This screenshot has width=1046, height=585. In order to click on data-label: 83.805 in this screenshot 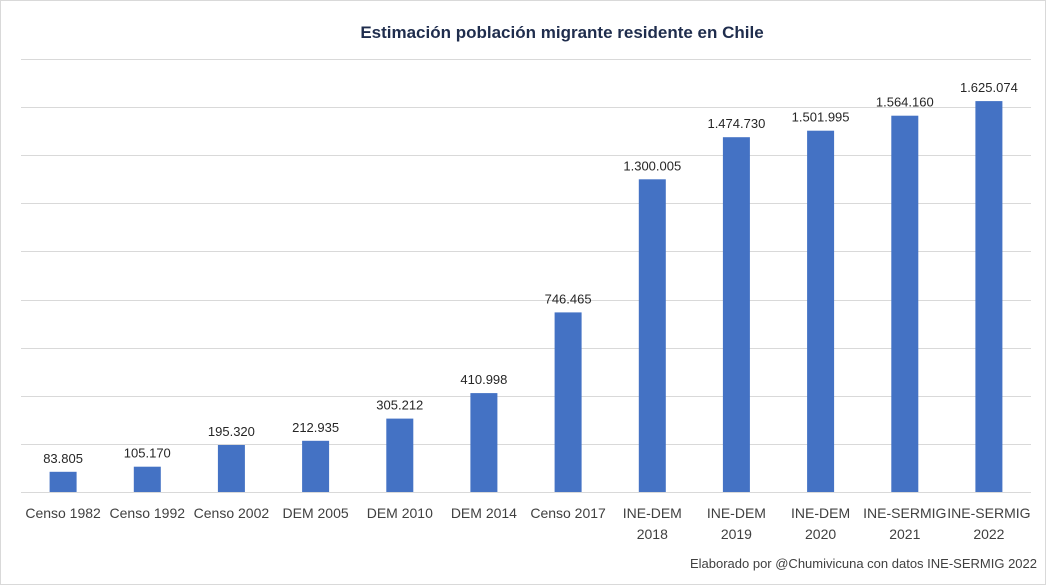, I will do `click(63, 458)`.